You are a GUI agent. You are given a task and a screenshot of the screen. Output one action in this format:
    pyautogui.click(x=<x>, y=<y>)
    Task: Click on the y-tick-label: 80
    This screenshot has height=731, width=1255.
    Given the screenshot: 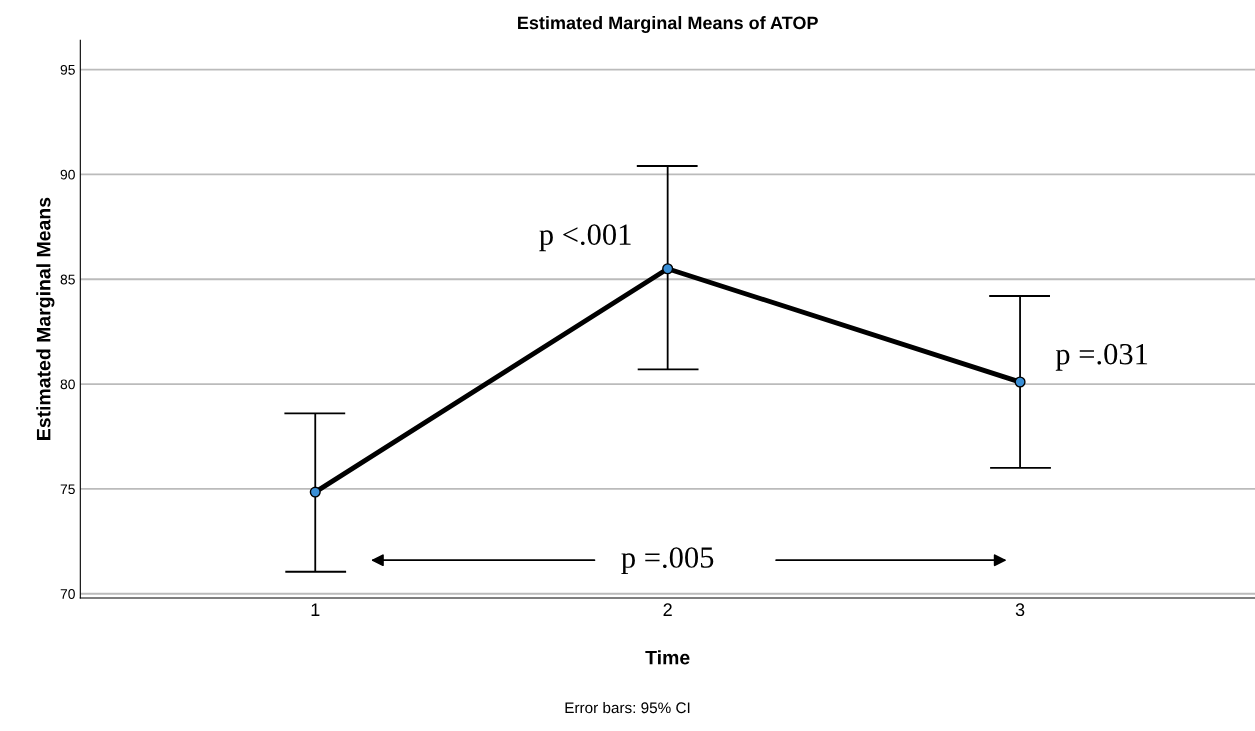 What is the action you would take?
    pyautogui.click(x=67, y=384)
    